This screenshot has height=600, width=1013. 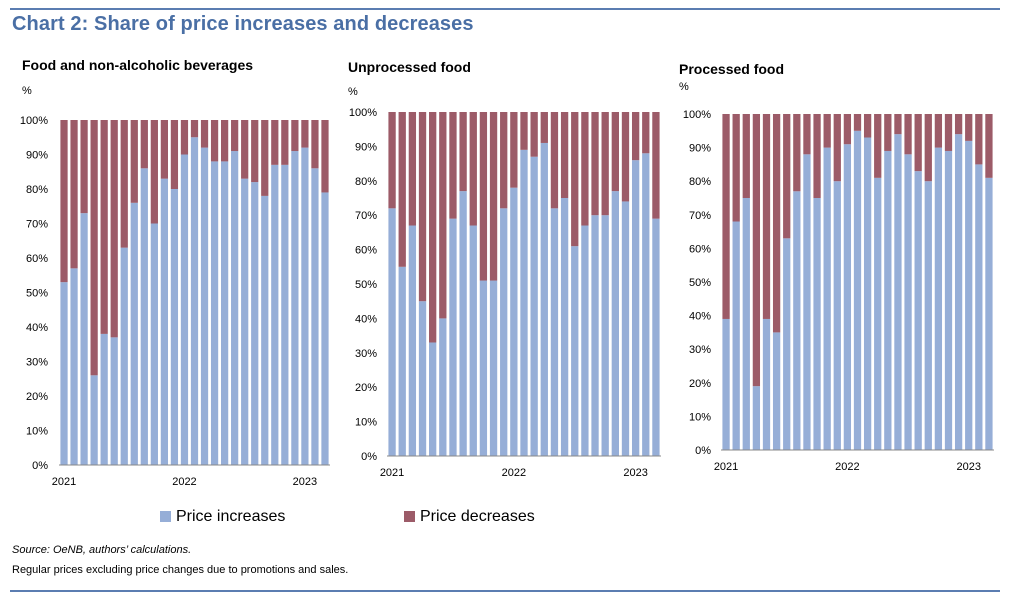 I want to click on y-tick-label: 70%, so click(x=366, y=216).